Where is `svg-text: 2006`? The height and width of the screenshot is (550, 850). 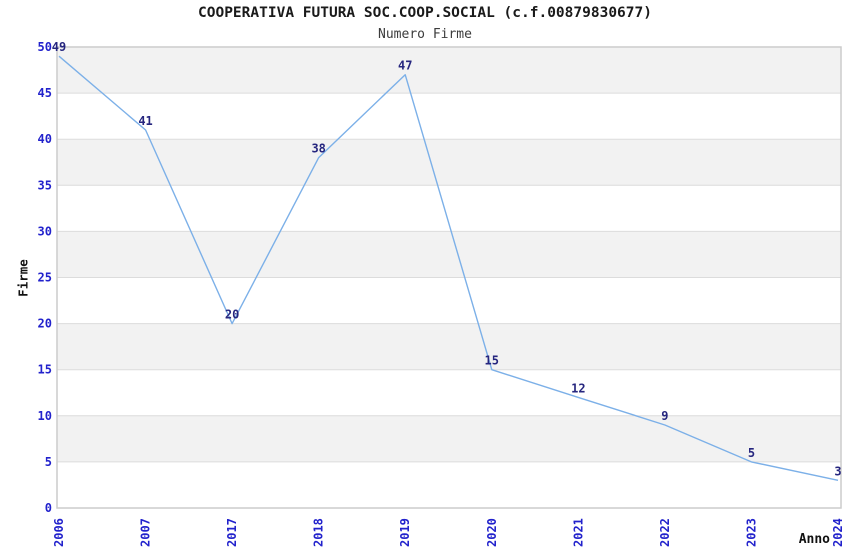 svg-text: 2006 is located at coordinates (59, 532).